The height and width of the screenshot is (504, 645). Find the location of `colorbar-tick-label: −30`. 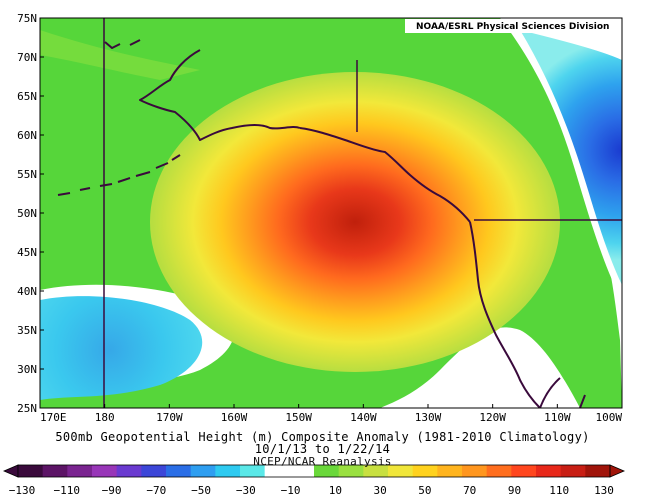

colorbar-tick-label: −30 is located at coordinates (246, 490).